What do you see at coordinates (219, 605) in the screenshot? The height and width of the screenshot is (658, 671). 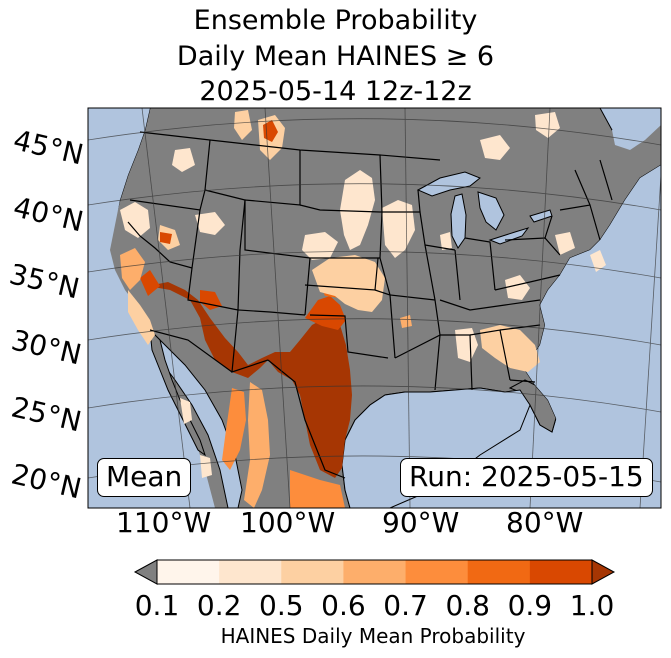 I see `colorbar-tick-label: 0.2` at bounding box center [219, 605].